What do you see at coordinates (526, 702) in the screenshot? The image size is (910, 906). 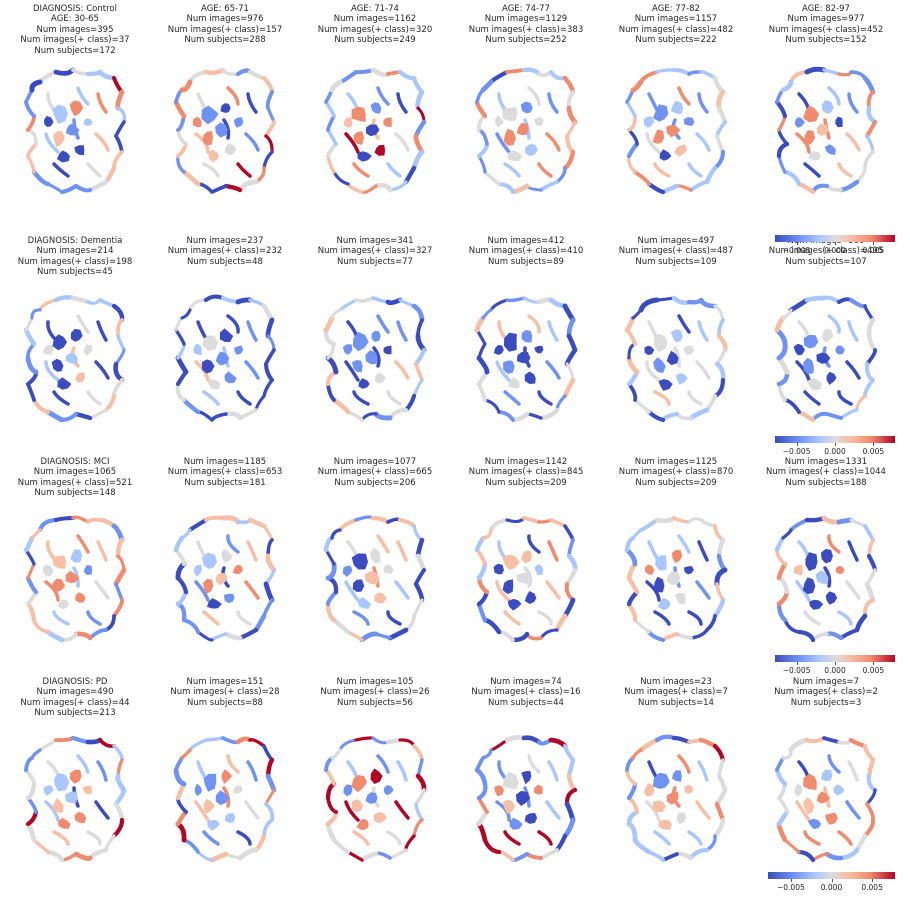 I see `panel-title-line: Num subjects=44` at bounding box center [526, 702].